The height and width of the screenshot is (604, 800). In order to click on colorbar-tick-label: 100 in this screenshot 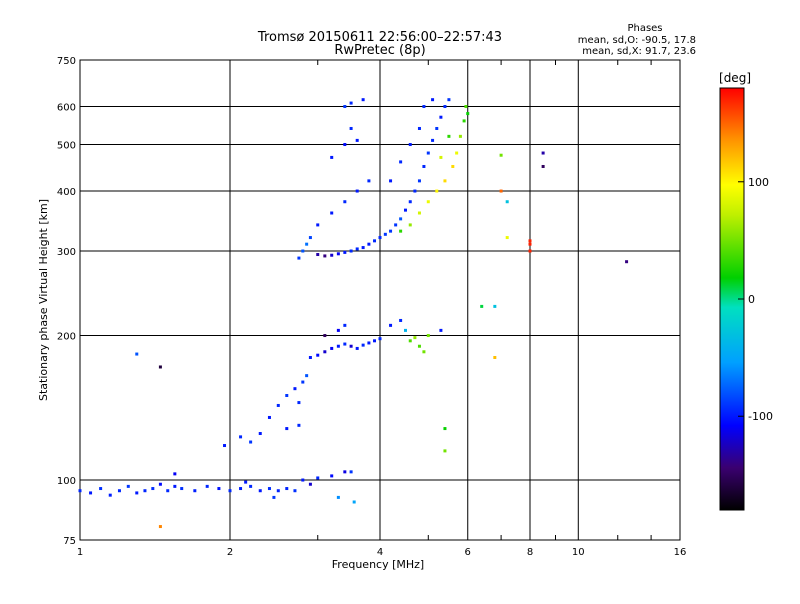, I will do `click(758, 182)`.